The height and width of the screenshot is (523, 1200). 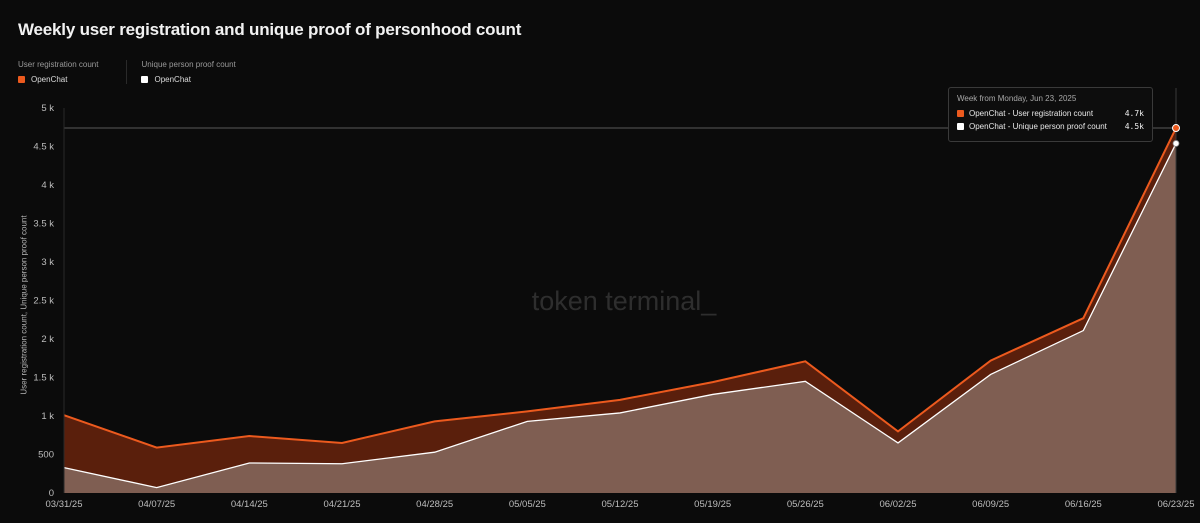 I want to click on legend-group-title: Unique person proof count, so click(x=188, y=64).